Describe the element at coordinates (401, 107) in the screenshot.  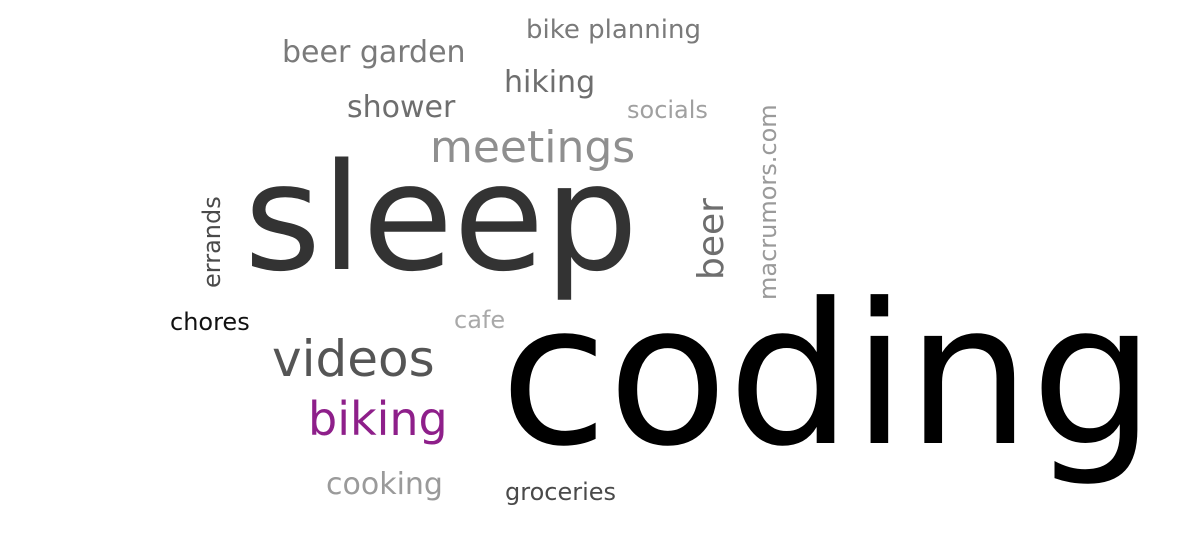
I see `word-shower: shower` at that location.